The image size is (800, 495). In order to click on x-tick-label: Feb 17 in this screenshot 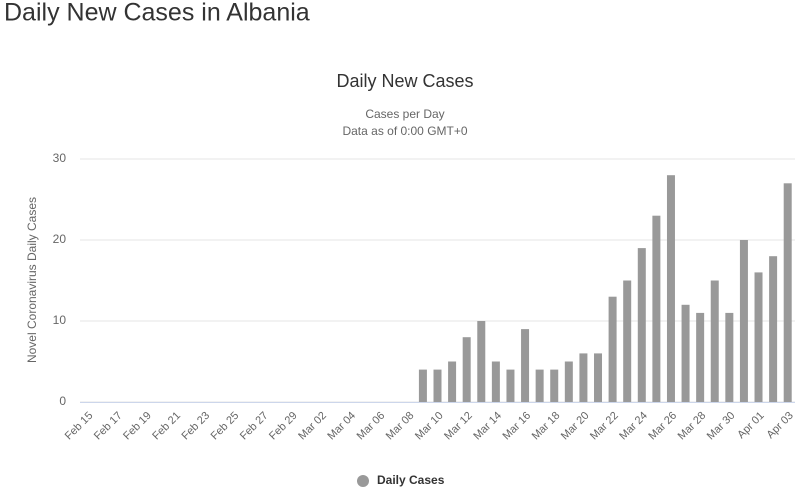, I will do `click(108, 426)`.